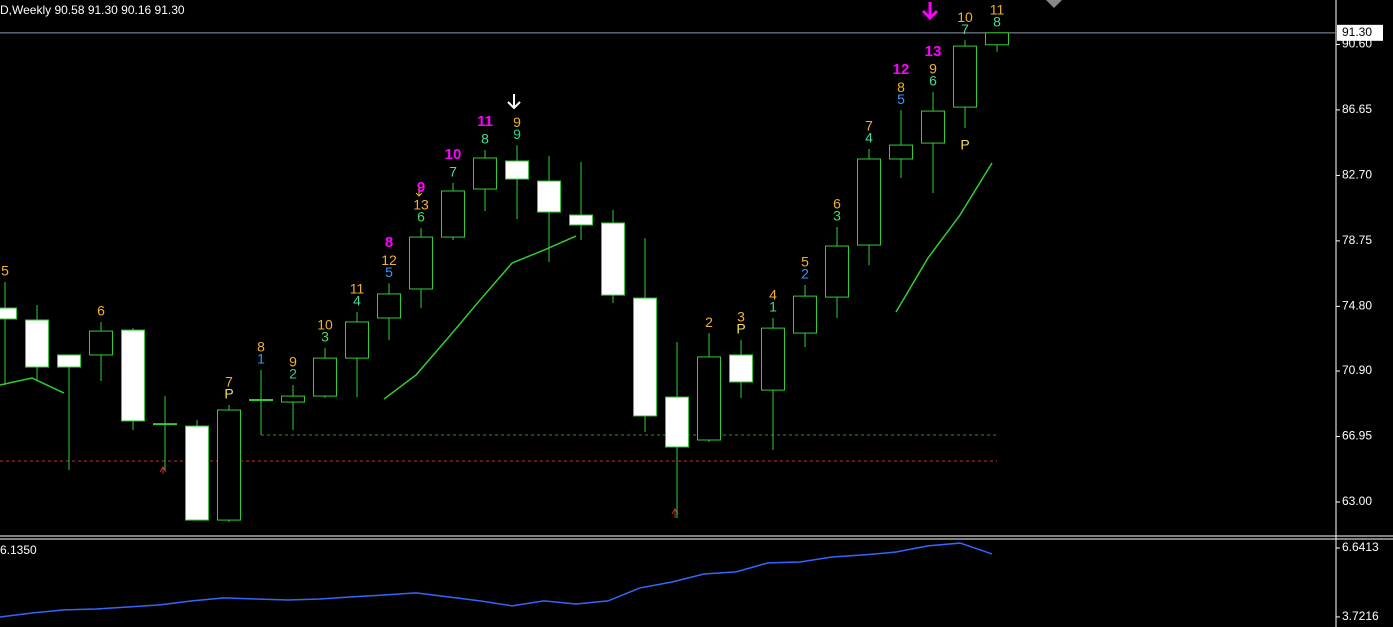 The height and width of the screenshot is (627, 1393). What do you see at coordinates (496, 580) in the screenshot?
I see `indicator-line` at bounding box center [496, 580].